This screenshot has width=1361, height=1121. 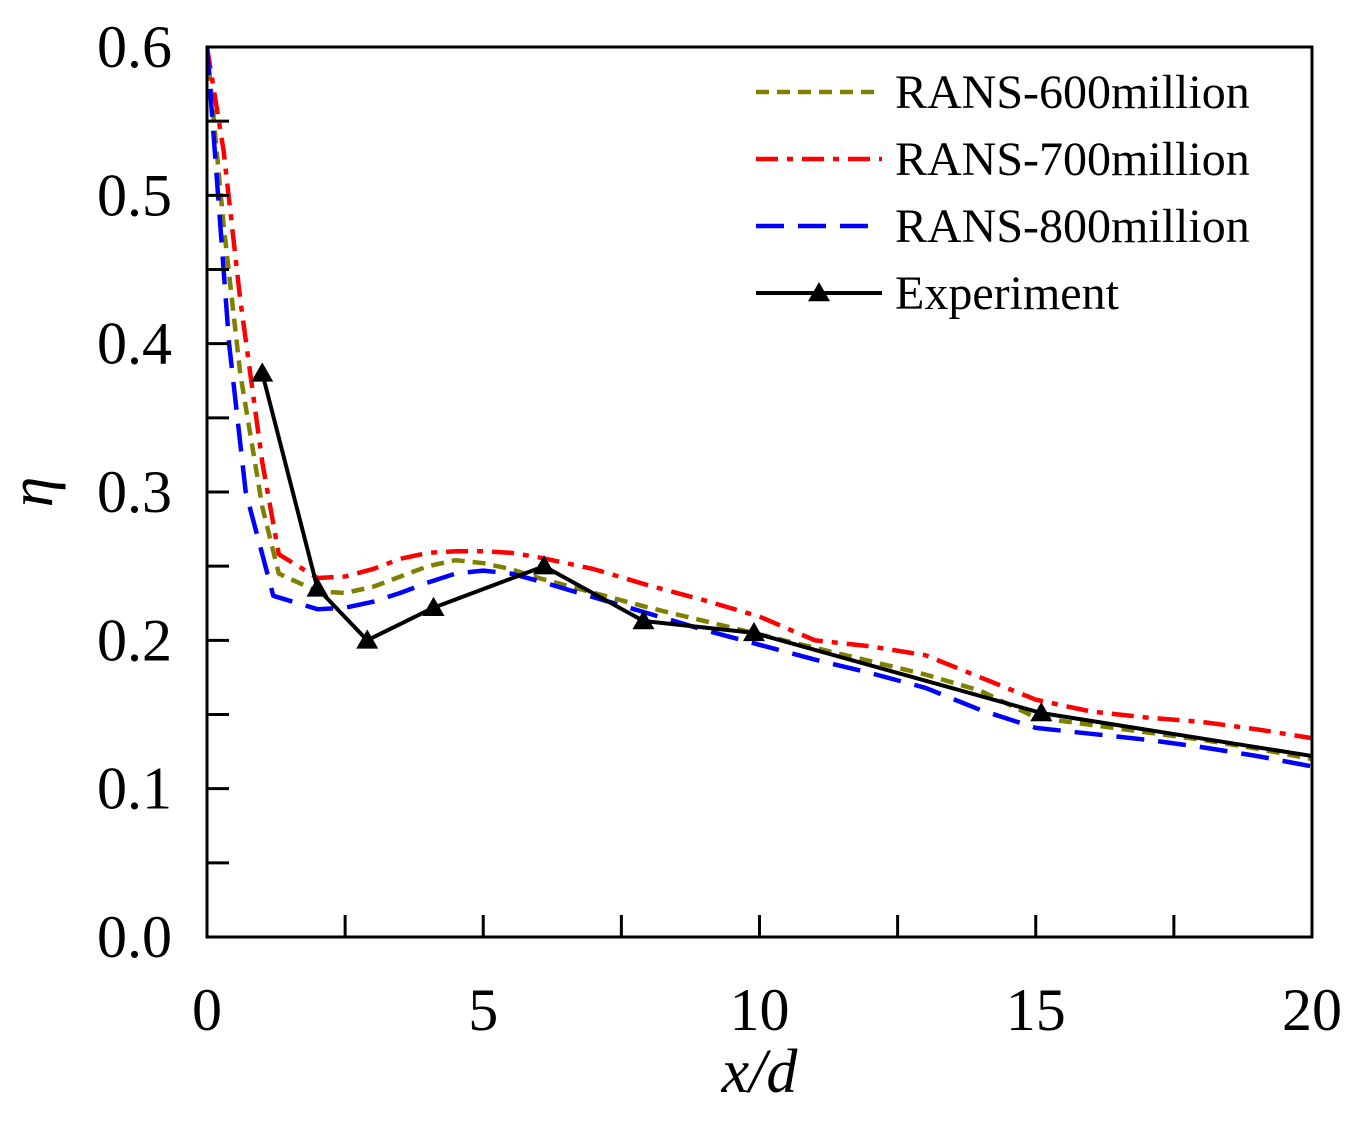 I want to click on legend-label-rans-700million: RANS-700million, so click(x=1072, y=159).